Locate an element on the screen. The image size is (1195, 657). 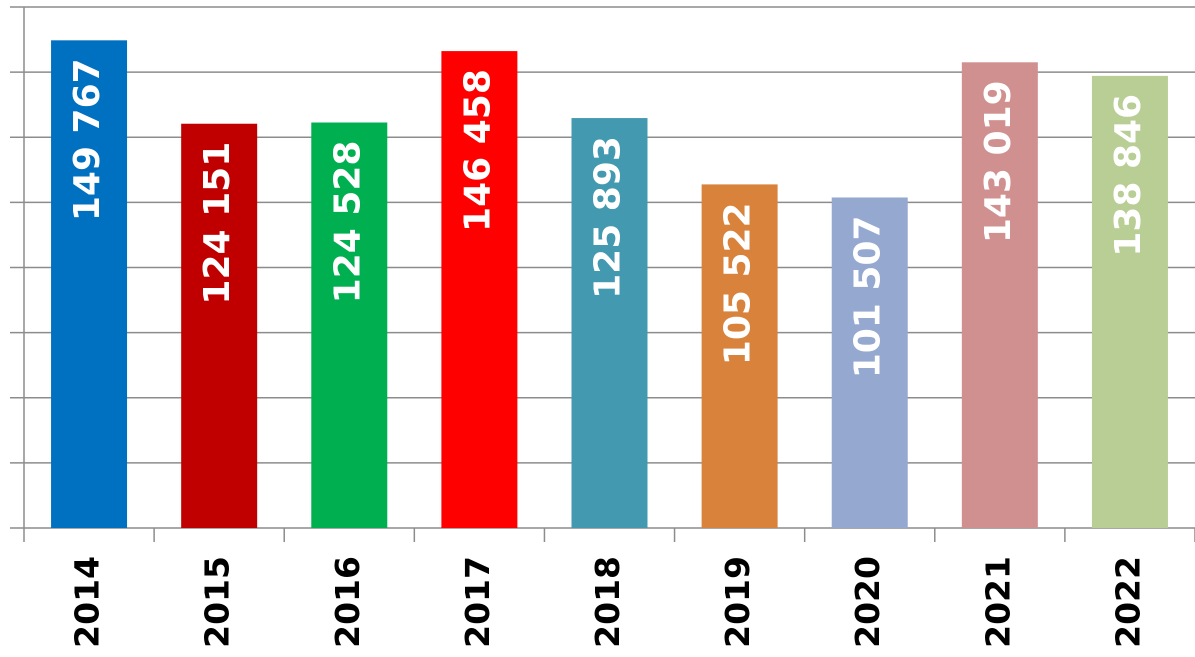
x-tick-label: 2020 is located at coordinates (867, 602).